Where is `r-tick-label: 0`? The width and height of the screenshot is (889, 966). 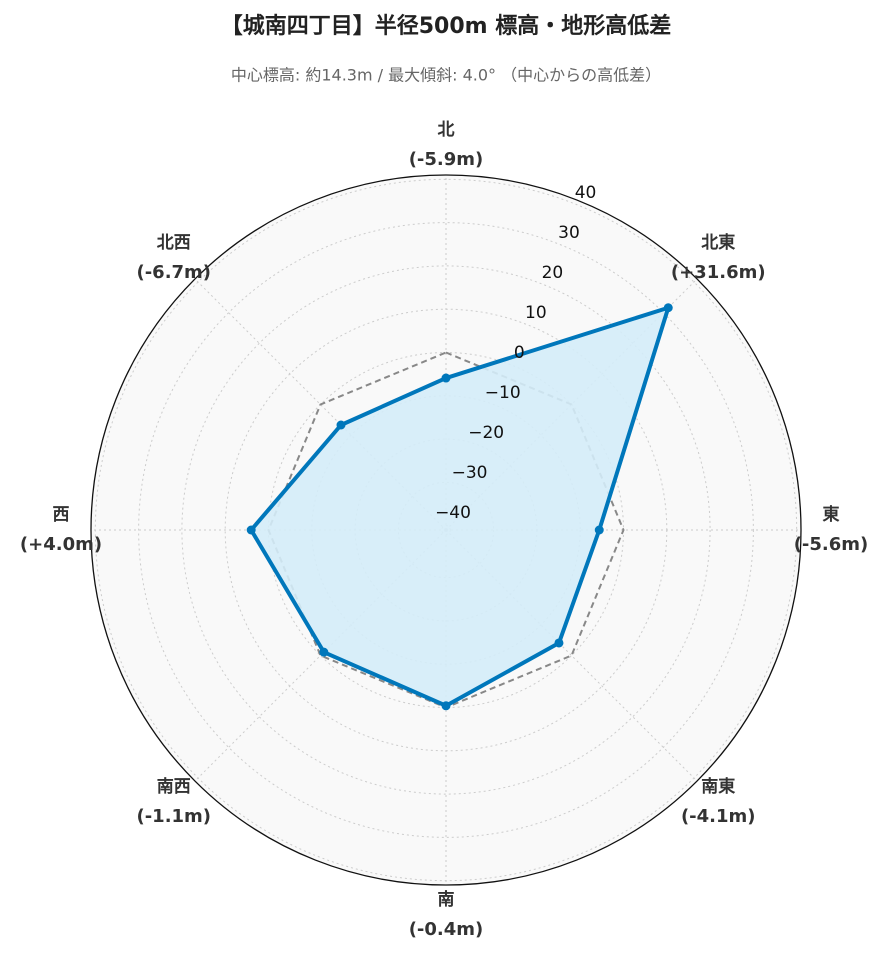 r-tick-label: 0 is located at coordinates (519, 353).